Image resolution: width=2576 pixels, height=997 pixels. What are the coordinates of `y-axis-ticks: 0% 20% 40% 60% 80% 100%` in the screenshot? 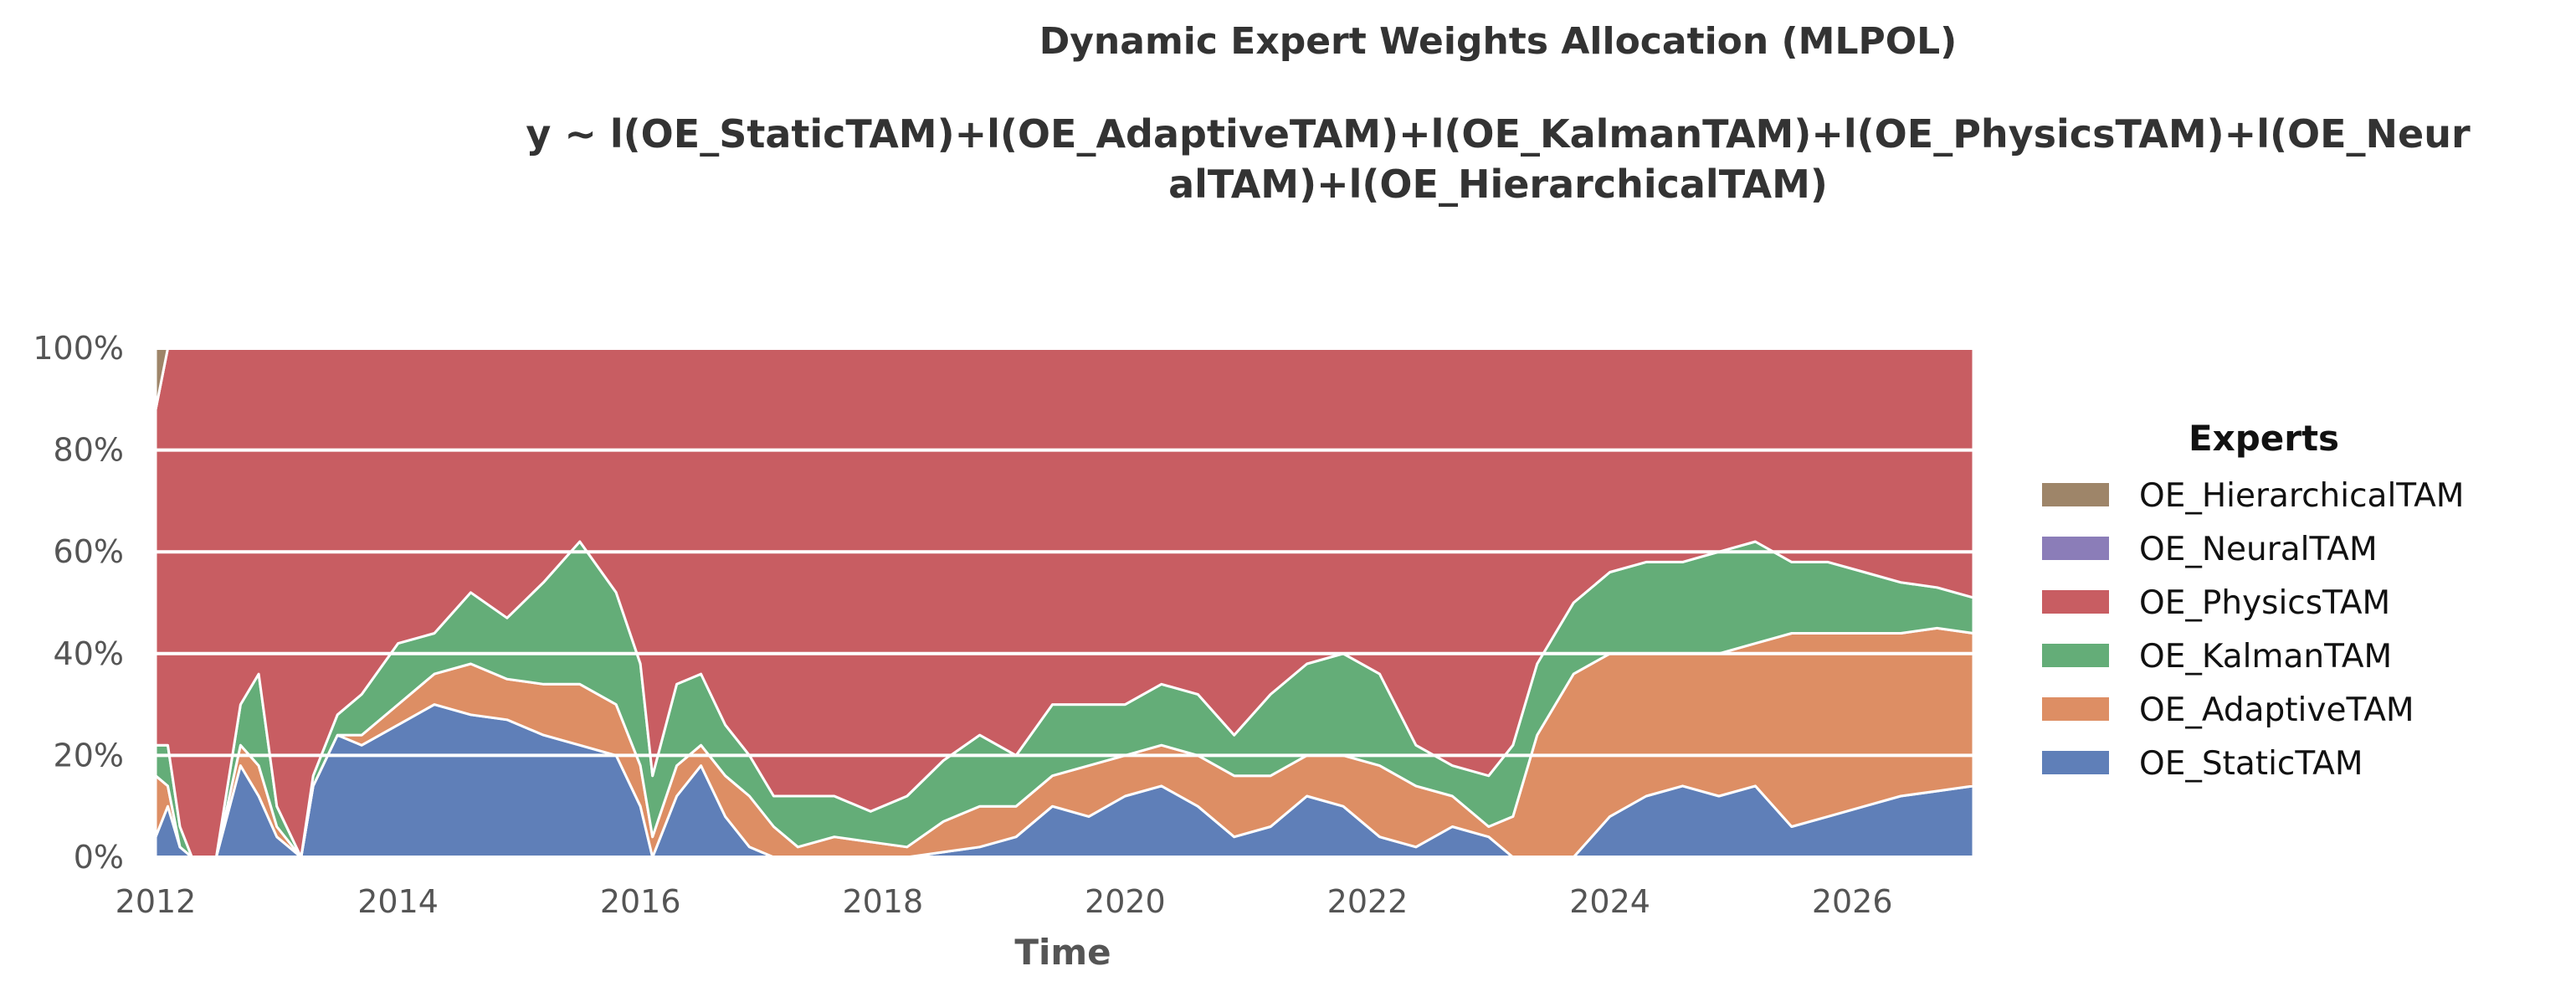 It's located at (78, 603).